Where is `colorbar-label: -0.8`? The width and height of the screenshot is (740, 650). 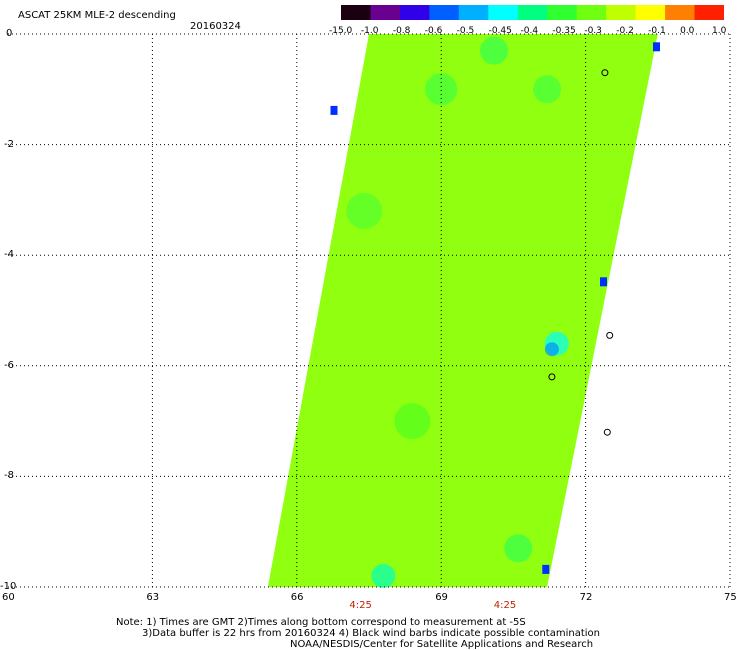
colorbar-label: -0.8 is located at coordinates (401, 31).